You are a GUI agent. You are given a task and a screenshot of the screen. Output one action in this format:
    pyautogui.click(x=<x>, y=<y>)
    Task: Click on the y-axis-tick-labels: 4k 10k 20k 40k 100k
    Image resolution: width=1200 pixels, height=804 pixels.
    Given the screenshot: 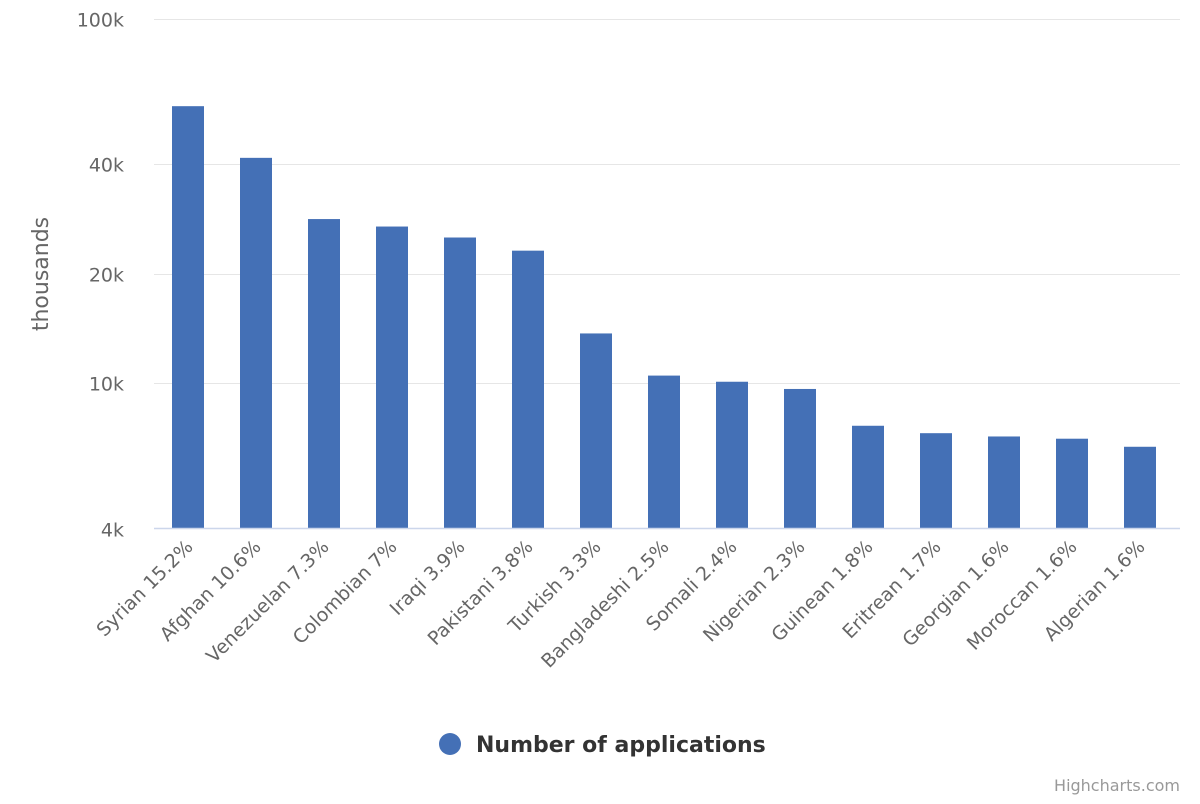 What is the action you would take?
    pyautogui.click(x=100, y=276)
    